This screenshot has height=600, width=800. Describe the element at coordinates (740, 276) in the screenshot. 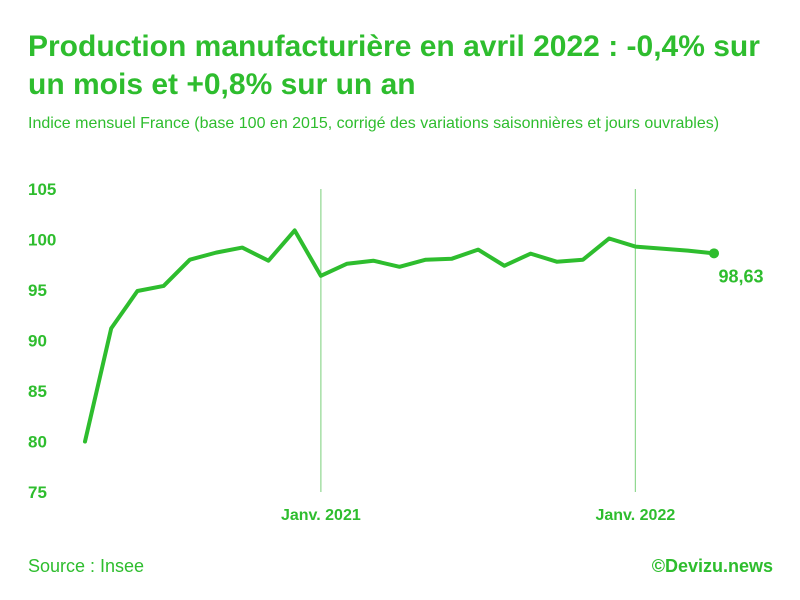

I see `end-value-label: 98,63` at that location.